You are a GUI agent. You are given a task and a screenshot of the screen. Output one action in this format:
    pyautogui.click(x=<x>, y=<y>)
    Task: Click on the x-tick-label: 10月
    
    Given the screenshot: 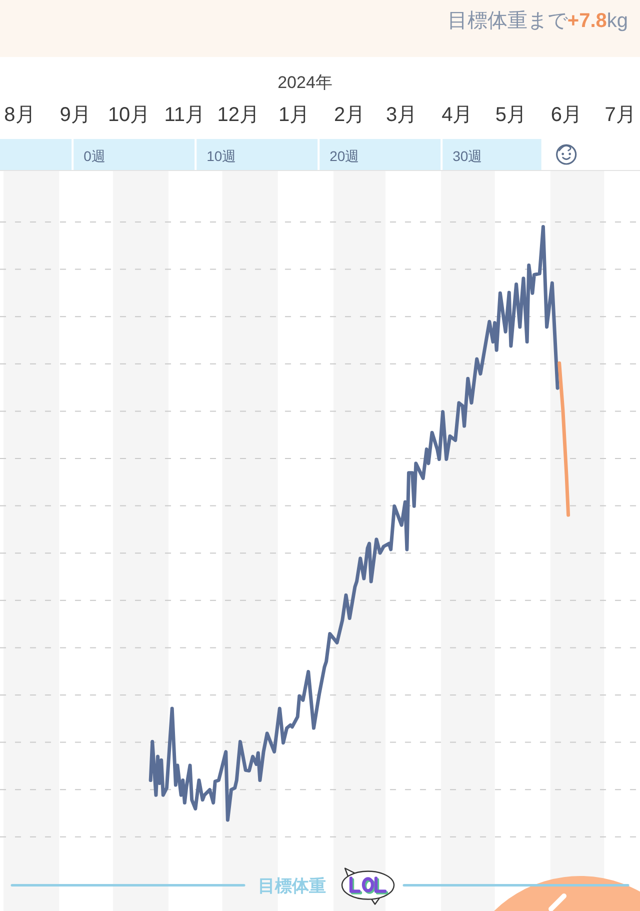 What is the action you would take?
    pyautogui.click(x=129, y=115)
    